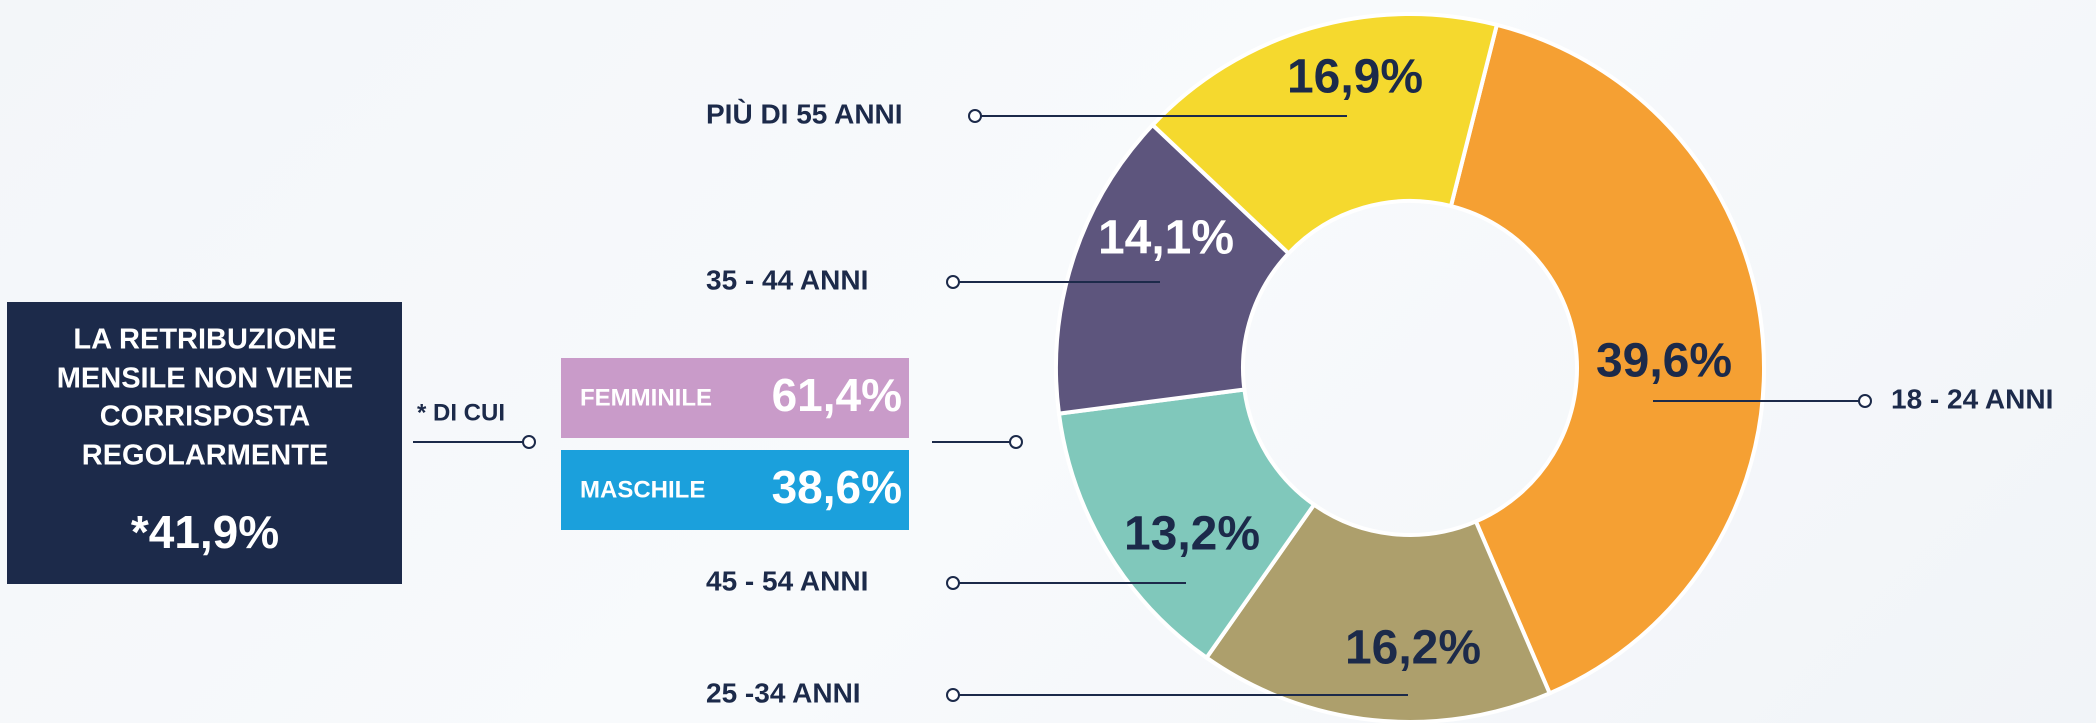  Describe the element at coordinates (837, 487) in the screenshot. I see `breakdown-value: 38,6%` at that location.